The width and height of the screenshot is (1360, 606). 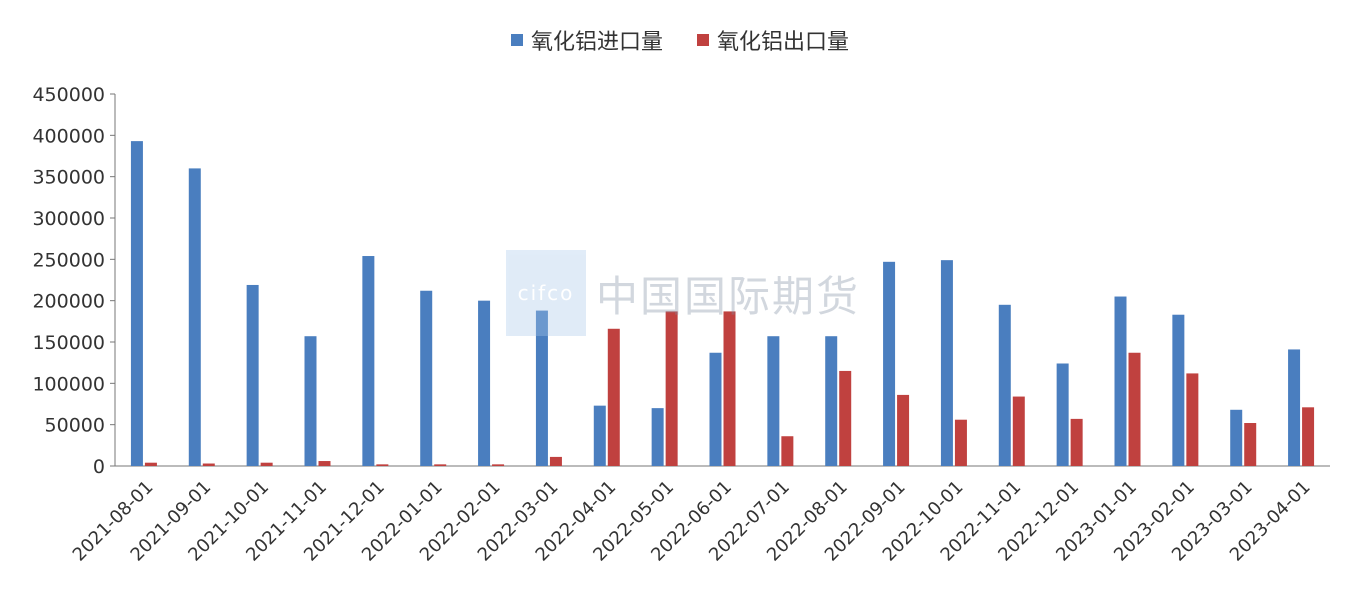 I want to click on y-tick-label: 400000, so click(x=68, y=136).